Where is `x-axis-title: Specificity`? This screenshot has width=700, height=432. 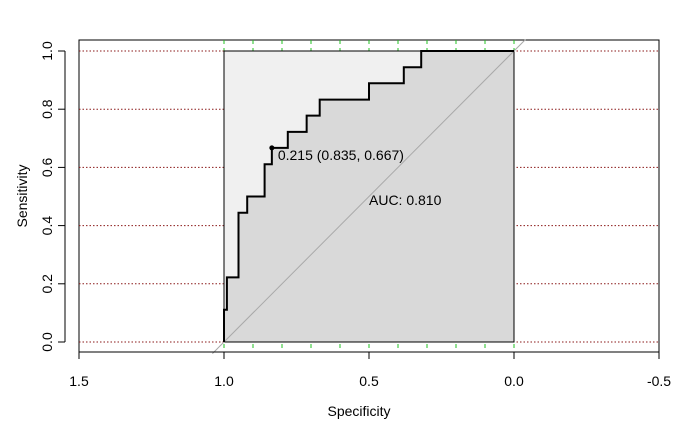
x-axis-title: Specificity is located at coordinates (358, 411).